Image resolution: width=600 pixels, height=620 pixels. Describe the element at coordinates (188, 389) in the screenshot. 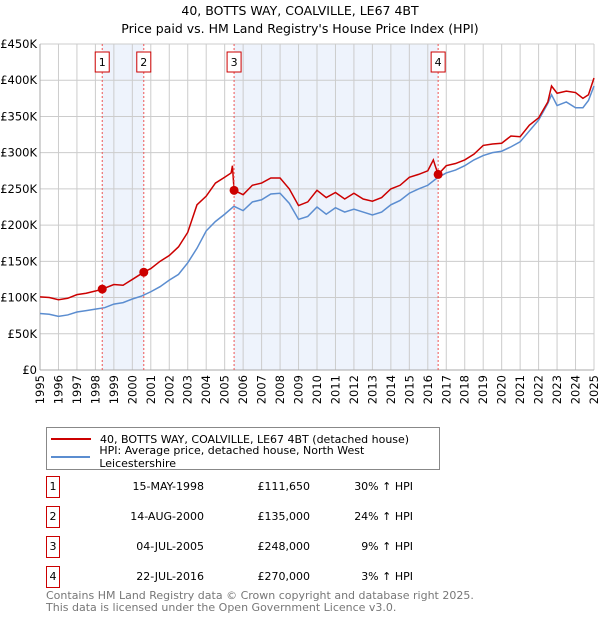

I see `x-tick-label: 2003` at that location.